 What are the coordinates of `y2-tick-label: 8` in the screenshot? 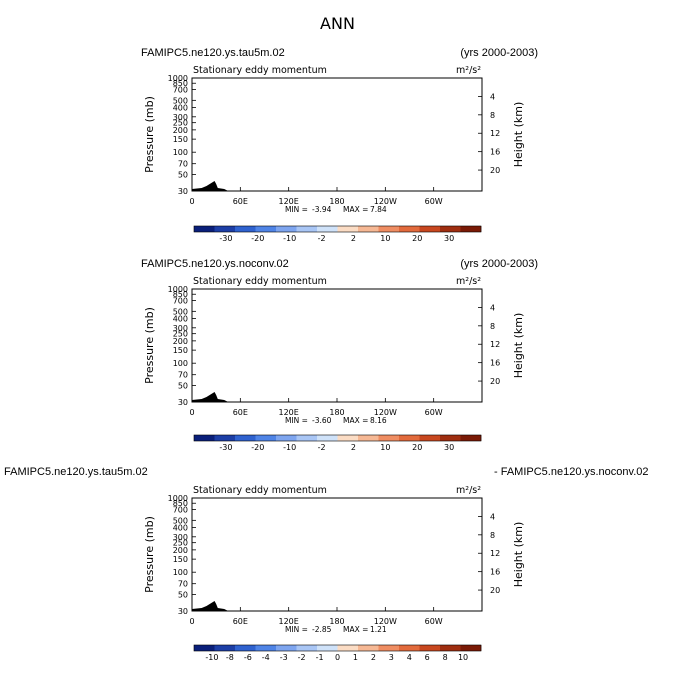 It's located at (492, 535).